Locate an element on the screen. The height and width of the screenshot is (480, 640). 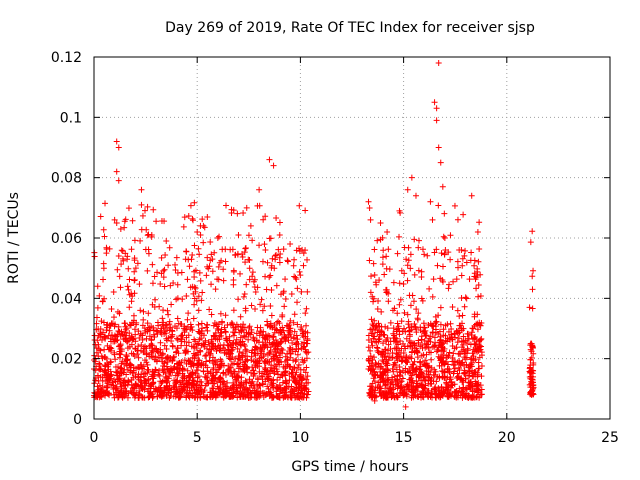
data-point-1925 is located at coordinates (261, 349).